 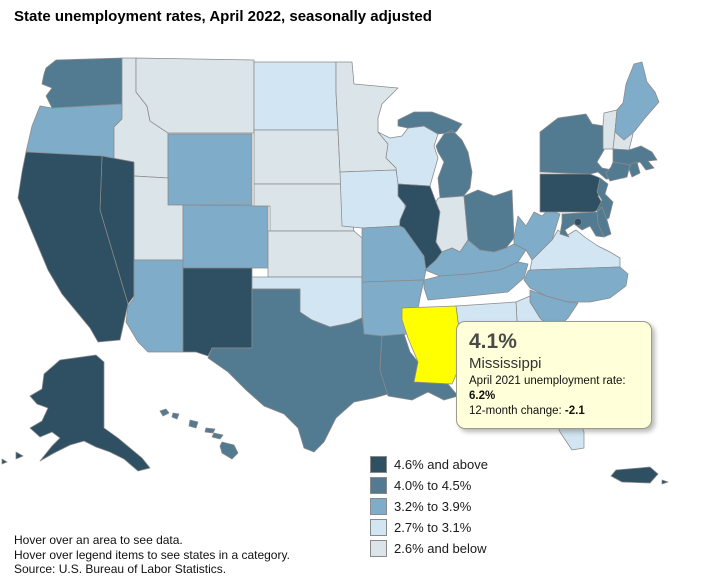 What do you see at coordinates (476, 281) in the screenshot?
I see `state-tennessee` at bounding box center [476, 281].